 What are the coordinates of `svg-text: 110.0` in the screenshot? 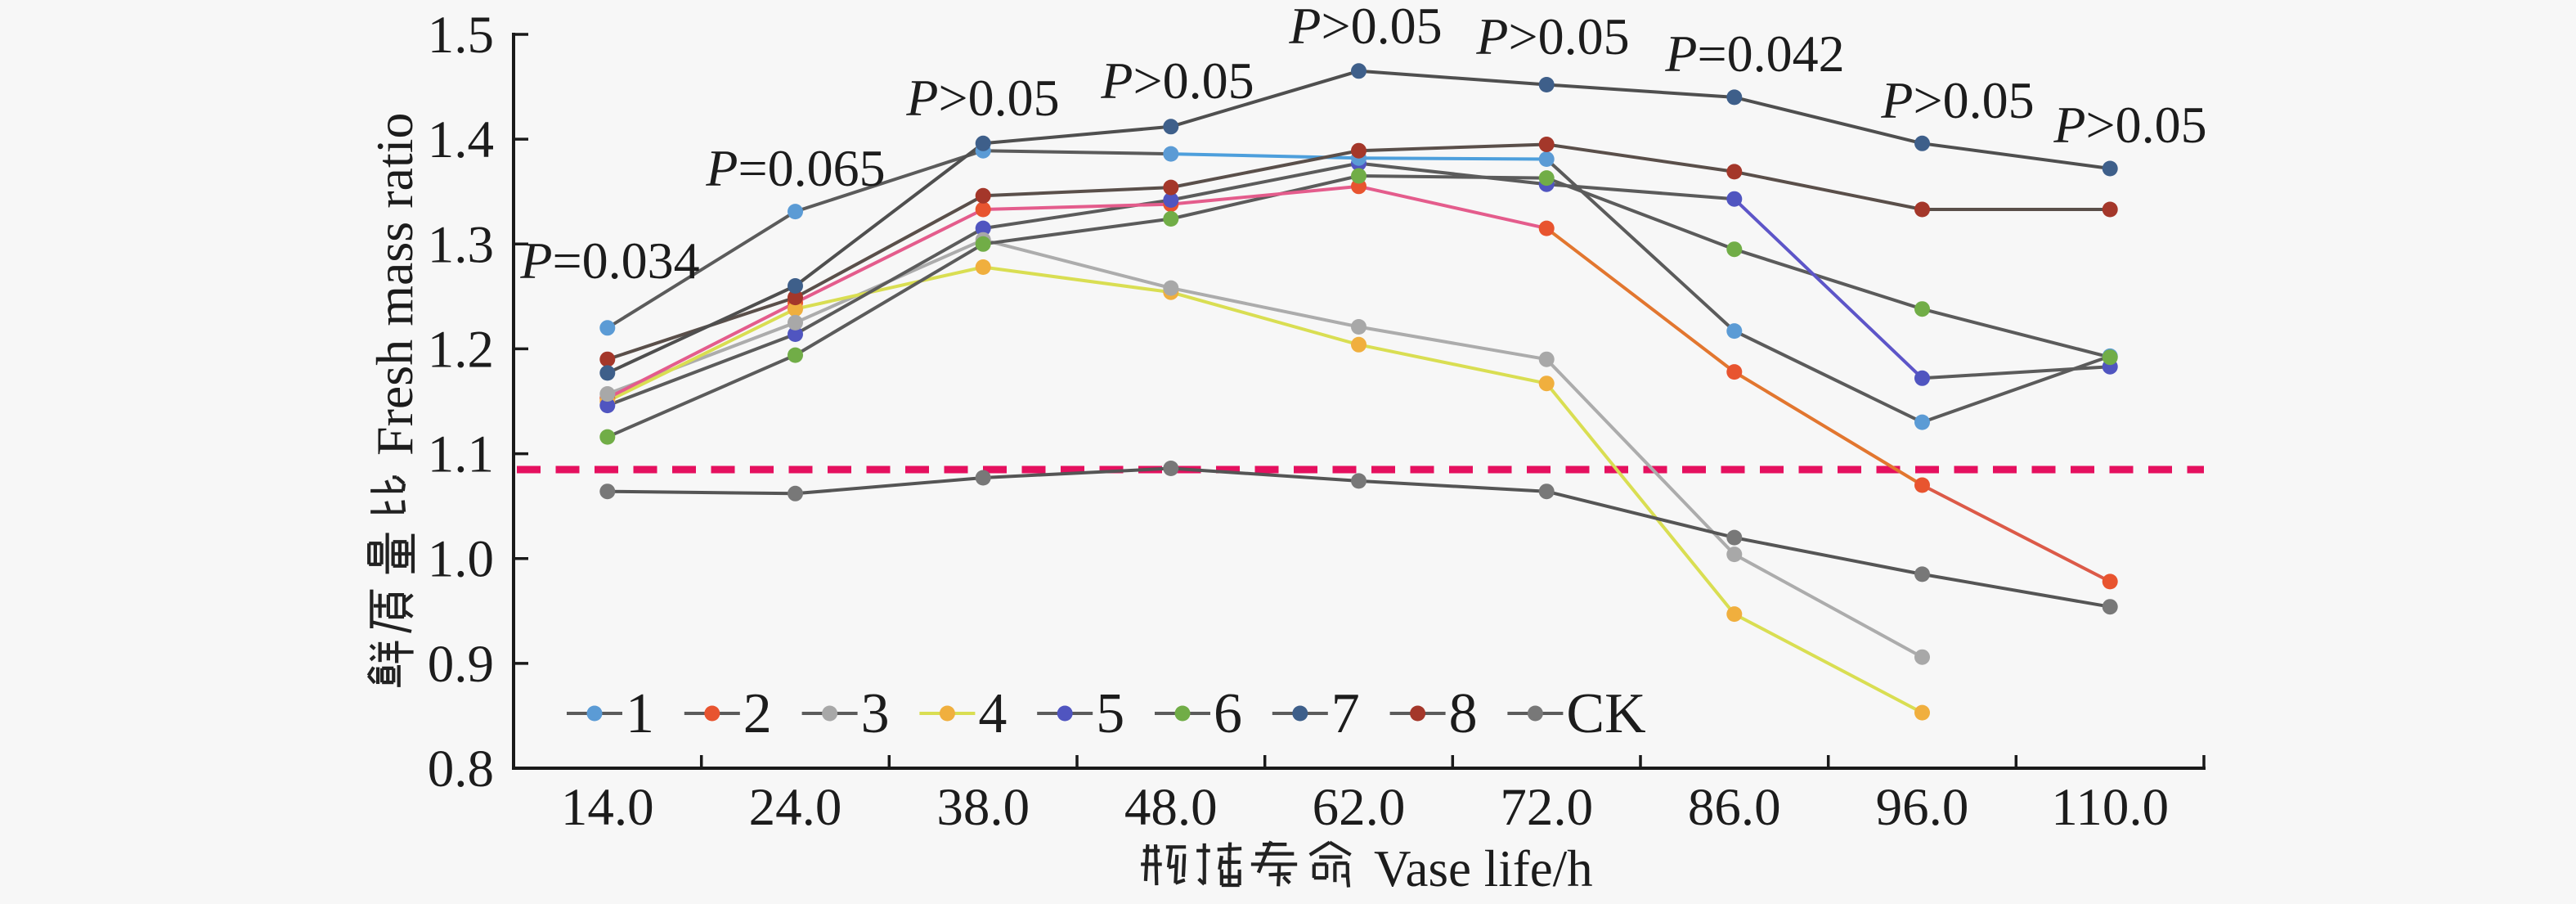 It's located at (2110, 807).